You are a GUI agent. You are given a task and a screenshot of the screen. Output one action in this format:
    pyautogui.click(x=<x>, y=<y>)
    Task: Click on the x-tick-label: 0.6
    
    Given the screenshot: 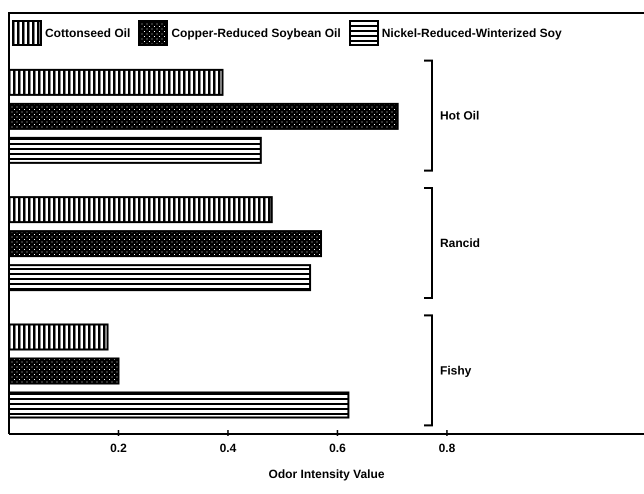 What is the action you would take?
    pyautogui.click(x=337, y=448)
    